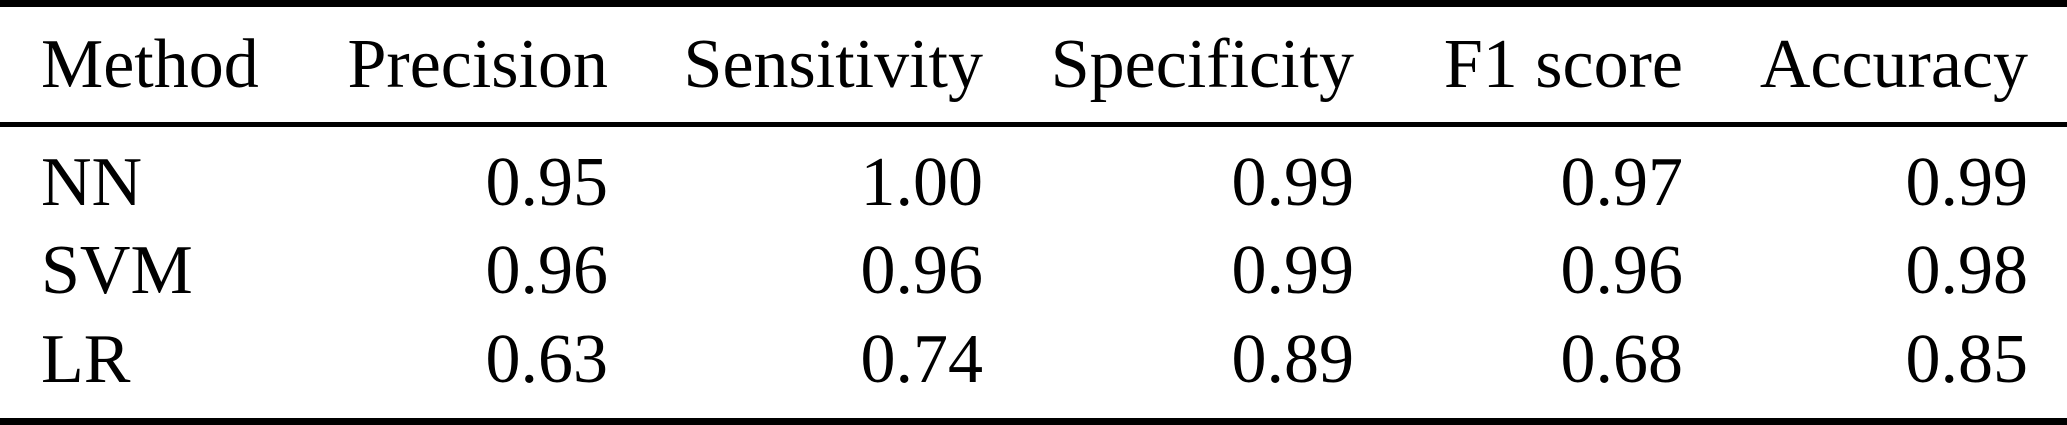  What do you see at coordinates (1967, 271) in the screenshot?
I see `cell-accuracy: 0.98` at bounding box center [1967, 271].